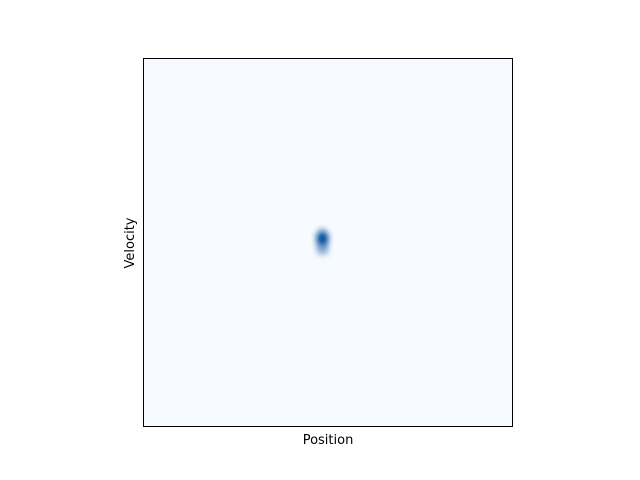 This screenshot has height=480, width=640. I want to click on heatmap-density-layer, so click(322, 242).